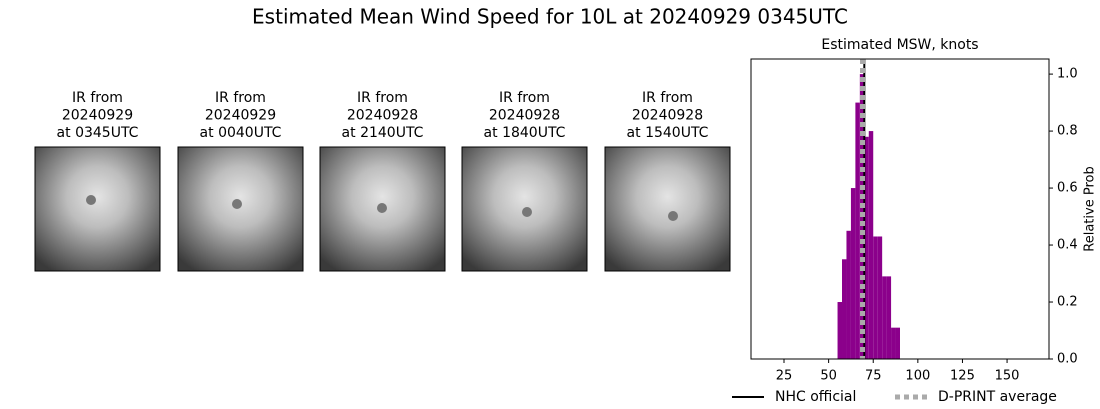 The width and height of the screenshot is (1100, 409). What do you see at coordinates (241, 133) in the screenshot?
I see `panel-caption: at 0040UTC` at bounding box center [241, 133].